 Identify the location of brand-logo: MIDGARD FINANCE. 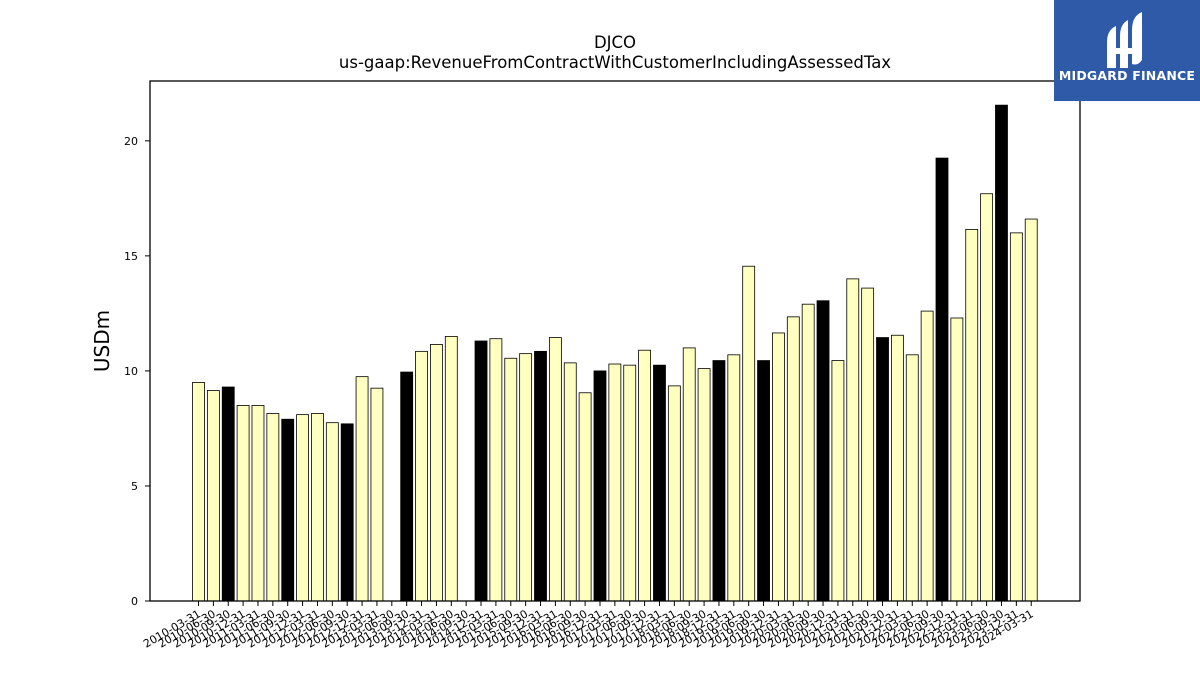
(1127, 50).